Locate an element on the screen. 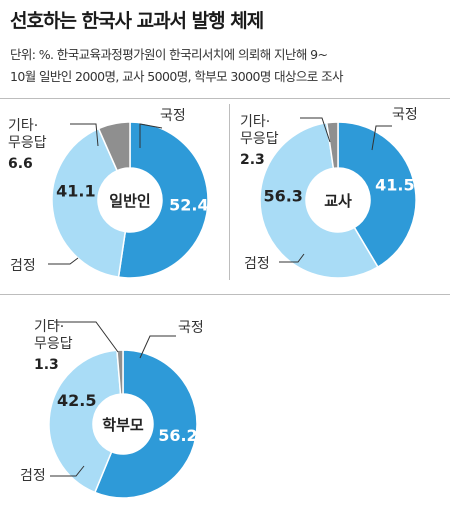 This screenshot has height=517, width=450. middle-divider is located at coordinates (229, 192).